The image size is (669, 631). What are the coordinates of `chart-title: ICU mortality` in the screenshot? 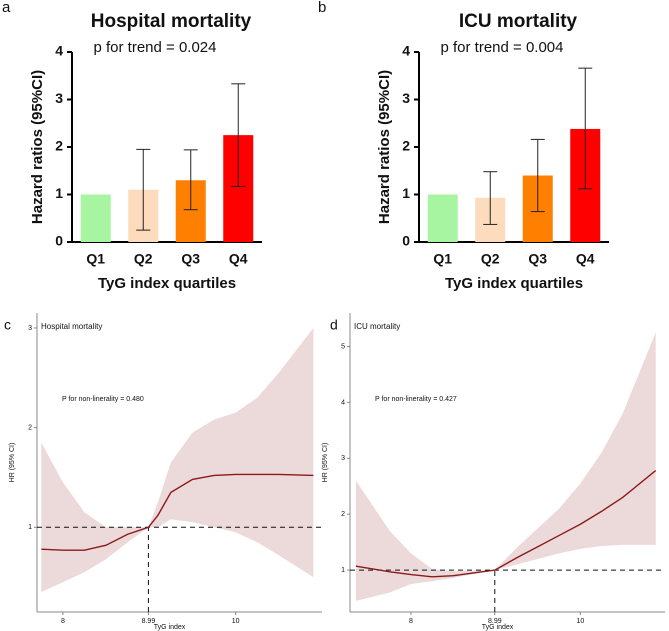 It's located at (518, 21).